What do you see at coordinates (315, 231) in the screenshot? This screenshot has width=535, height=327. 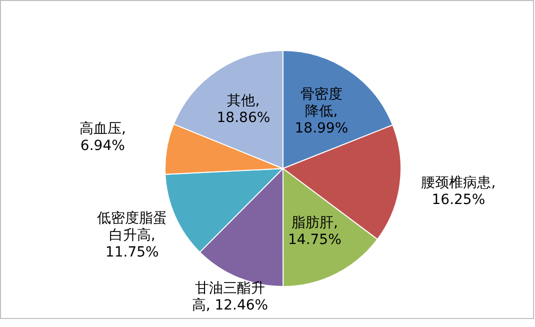 I see `slice-label: 脂肪肝, 14.75%` at bounding box center [315, 231].